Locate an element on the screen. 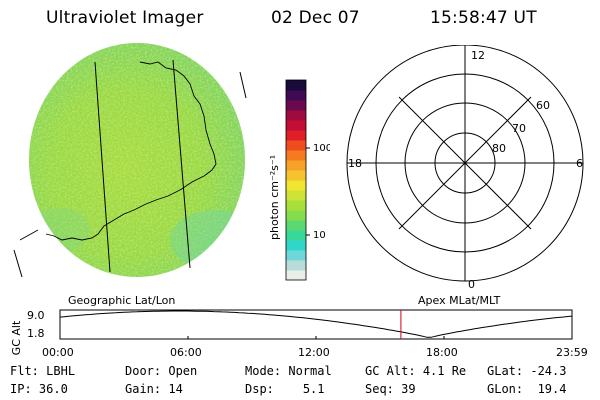  colorbar-tick-100: 100 is located at coordinates (318, 148).